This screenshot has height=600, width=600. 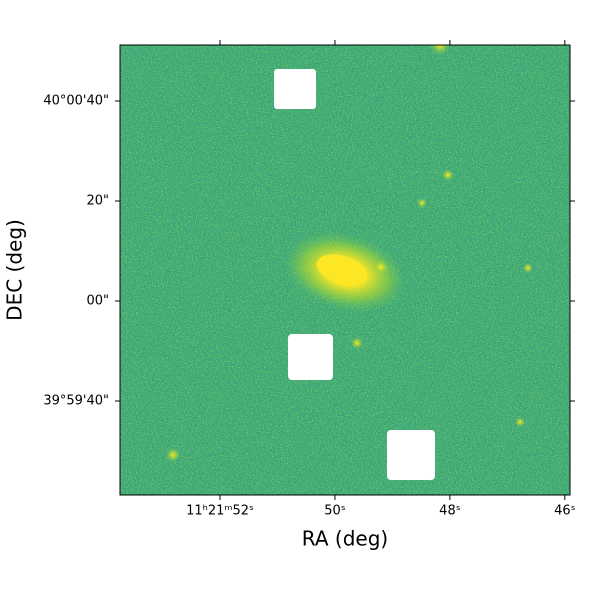 What do you see at coordinates (15, 270) in the screenshot?
I see `y-axis-label: DEC (deg)` at bounding box center [15, 270].